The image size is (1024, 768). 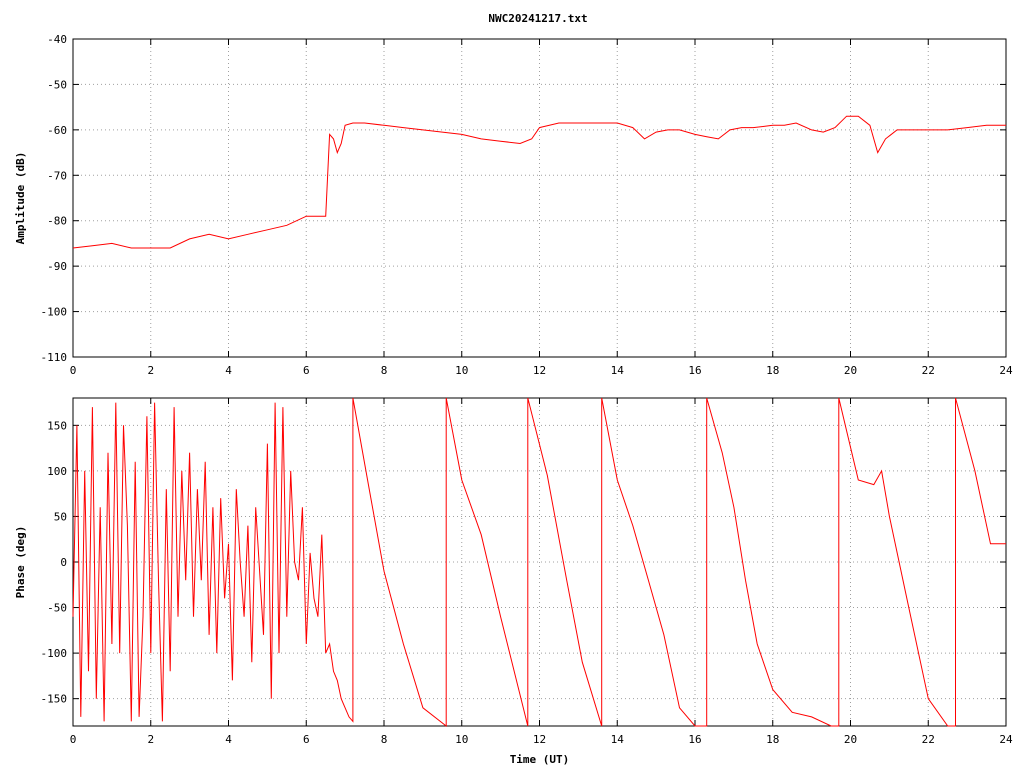 I want to click on phase-y-tick-label-2: 50, so click(x=60, y=516).